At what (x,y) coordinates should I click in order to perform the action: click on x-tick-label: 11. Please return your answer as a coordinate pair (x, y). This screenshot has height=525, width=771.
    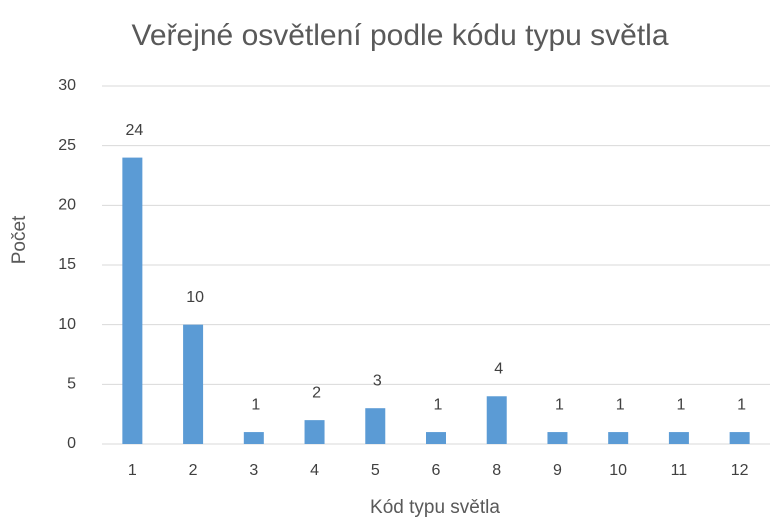
    Looking at the image, I should click on (679, 470).